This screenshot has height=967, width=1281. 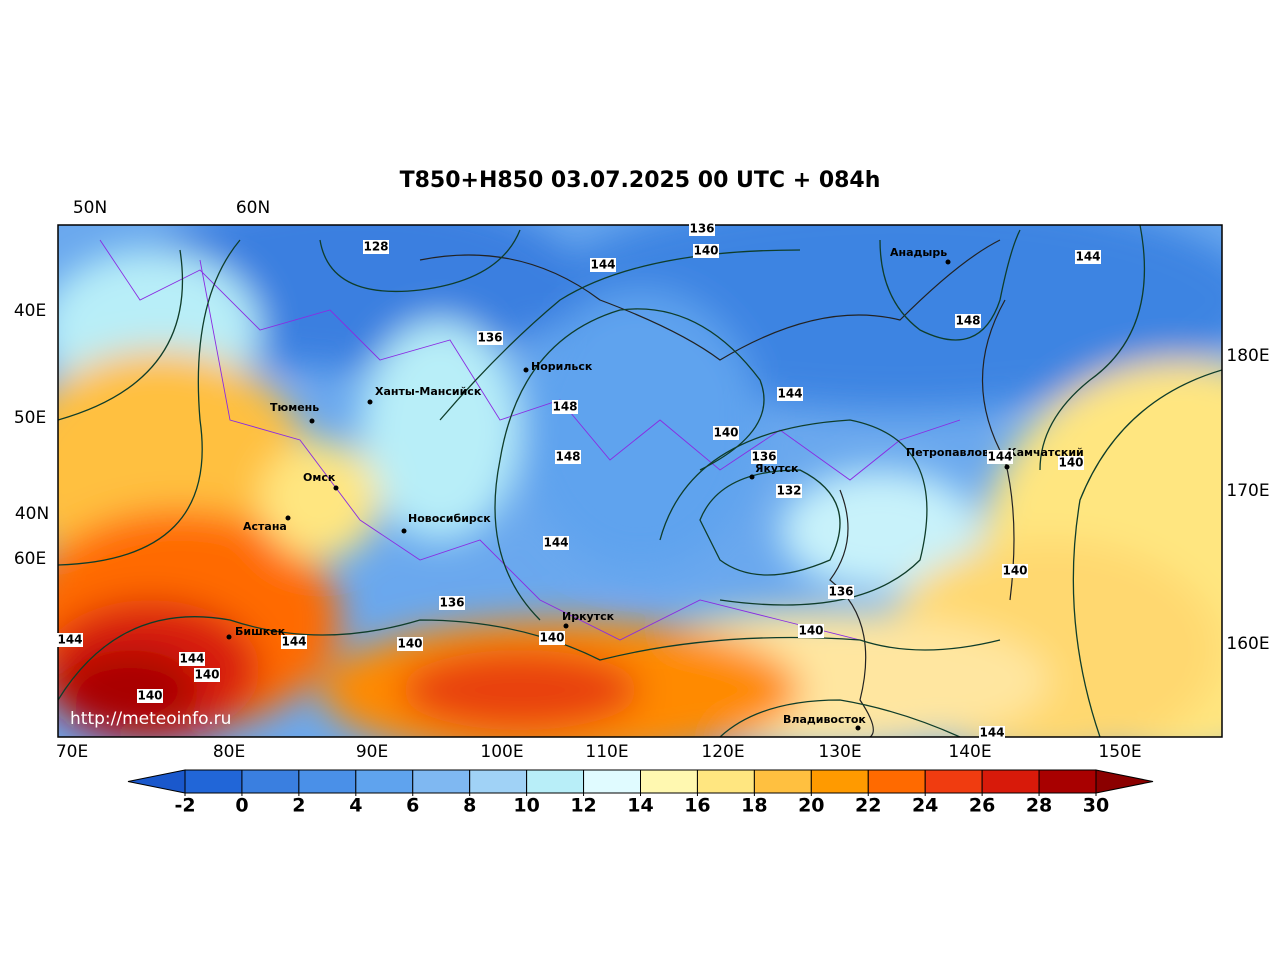 I want to click on grid-label: 170E, so click(x=1247, y=491).